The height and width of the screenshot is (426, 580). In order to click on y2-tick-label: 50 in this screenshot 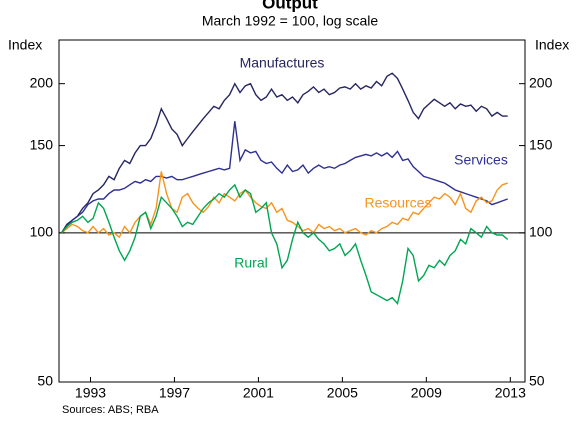, I will do `click(537, 381)`.